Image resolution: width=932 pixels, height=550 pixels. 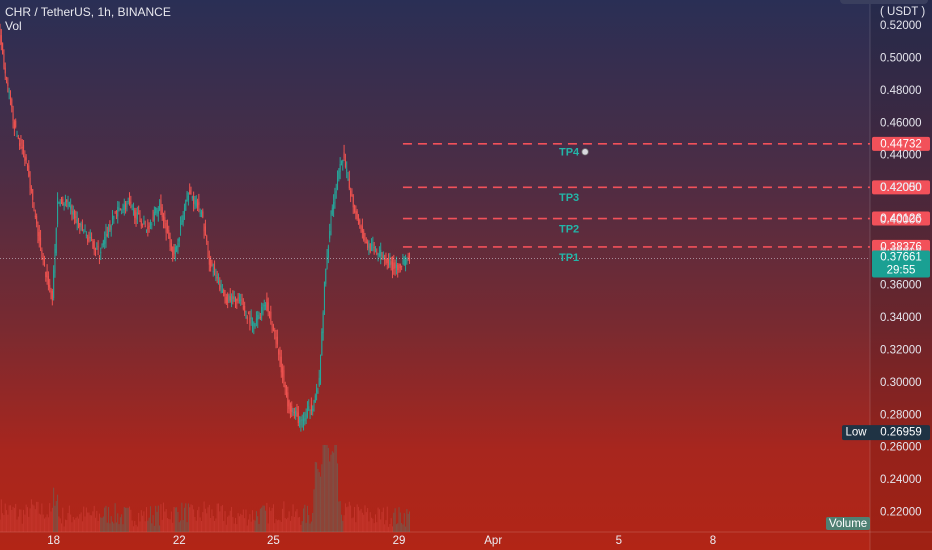 What do you see at coordinates (901, 513) in the screenshot?
I see `y-tick-label: 0.22000` at bounding box center [901, 513].